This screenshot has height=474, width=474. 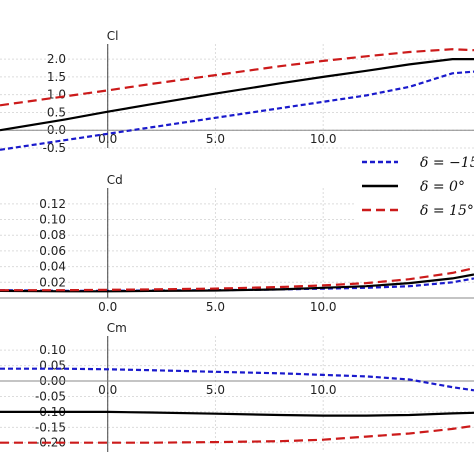 I want to click on y-tick-label: 0.12, so click(x=52, y=204).